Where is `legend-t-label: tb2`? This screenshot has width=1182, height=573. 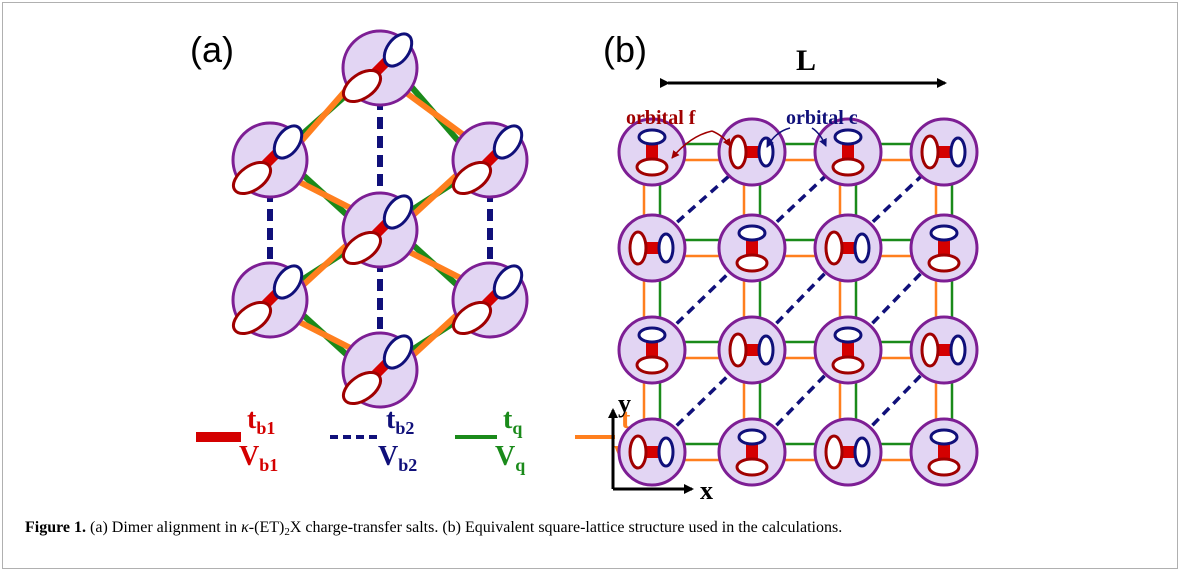
legend-t-label: tb2 is located at coordinates (400, 421).